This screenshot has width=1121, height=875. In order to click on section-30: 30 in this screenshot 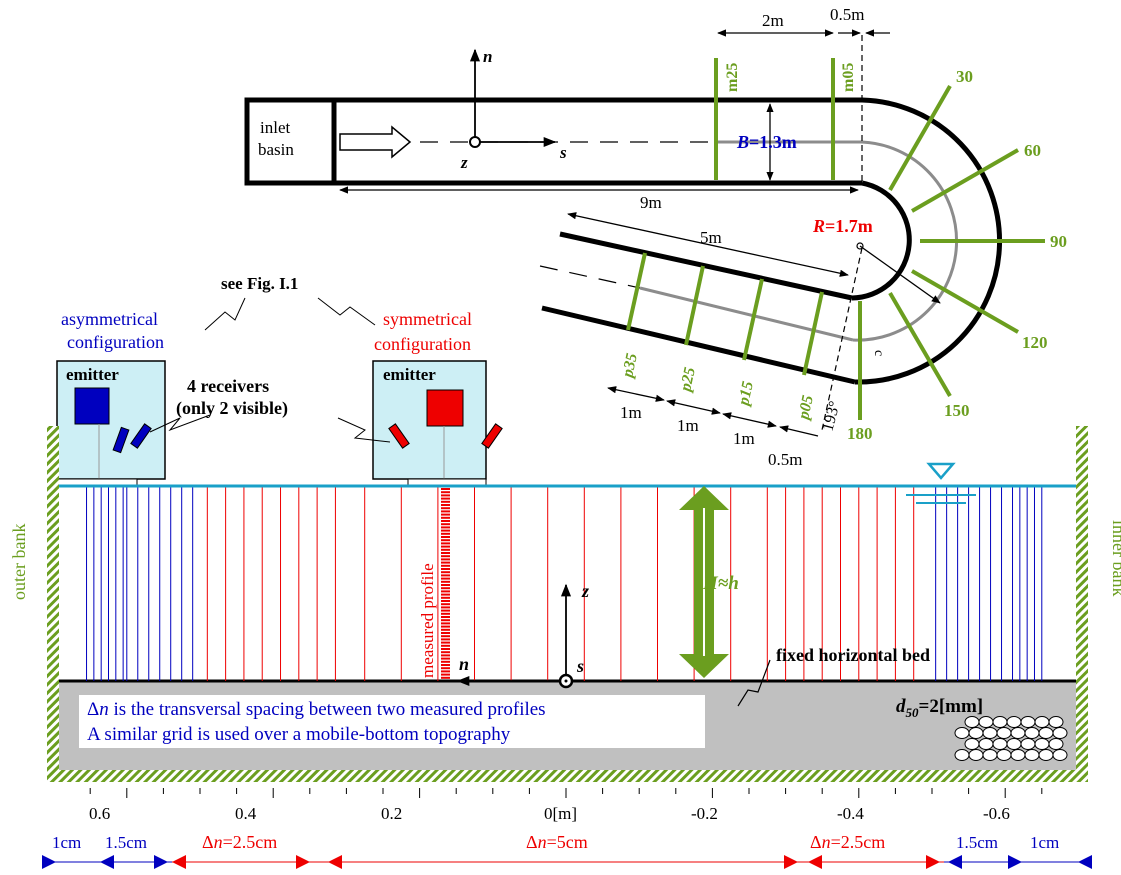, I will do `click(964, 76)`.